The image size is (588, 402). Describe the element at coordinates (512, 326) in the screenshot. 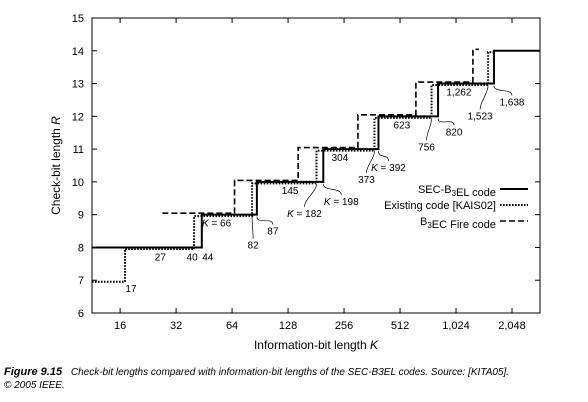

I see `x-tick-label: 2,048` at that location.